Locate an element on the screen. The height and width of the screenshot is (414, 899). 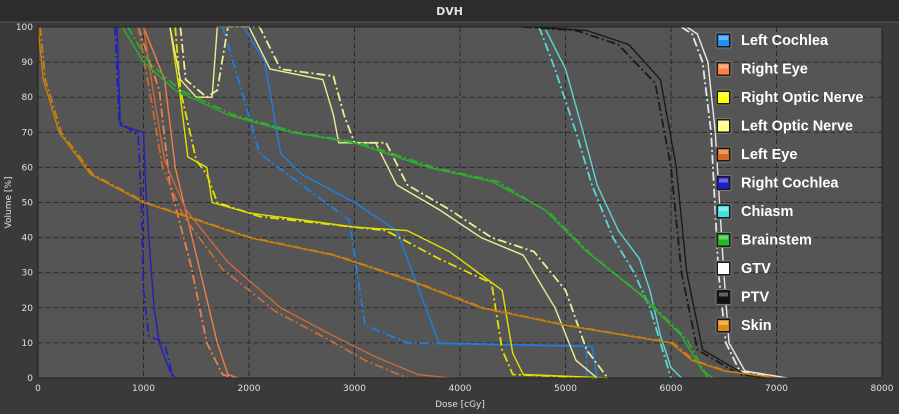
y-tick-label: 20 is located at coordinates (28, 309).